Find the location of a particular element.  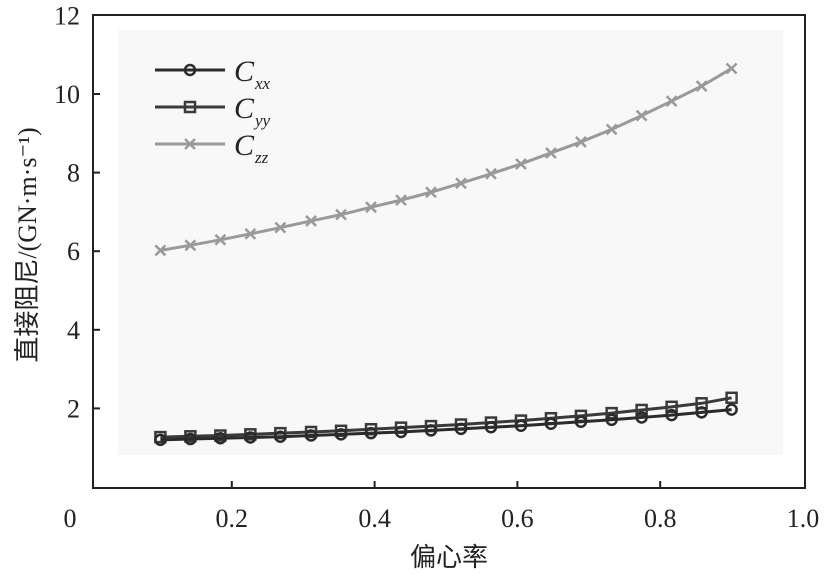

y-tick-label: 12 is located at coordinates (67, 15).